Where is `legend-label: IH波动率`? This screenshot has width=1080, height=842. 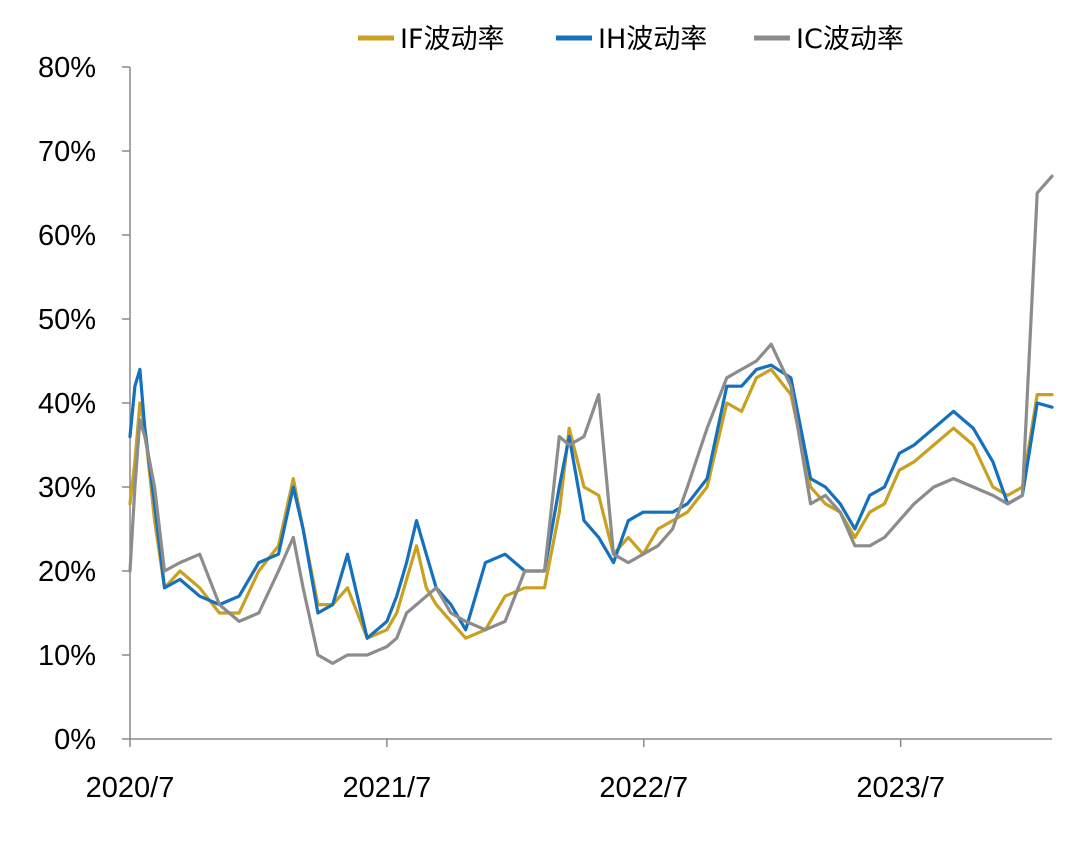 legend-label: IH波动率 is located at coordinates (652, 39).